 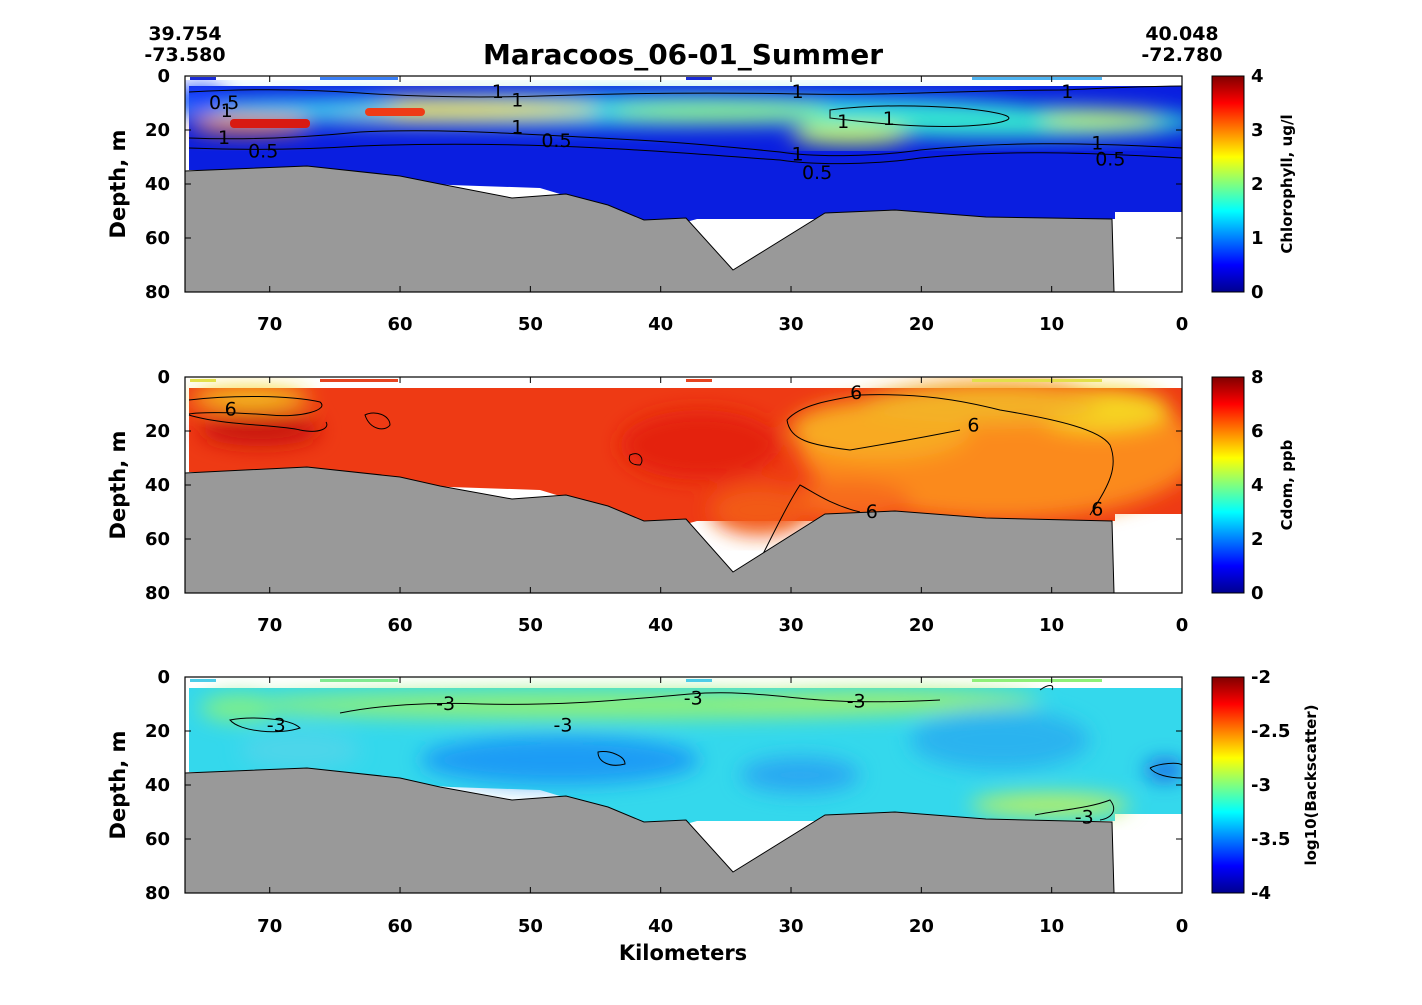 What do you see at coordinates (683, 115) in the screenshot?
I see `chl-field-blobs` at bounding box center [683, 115].